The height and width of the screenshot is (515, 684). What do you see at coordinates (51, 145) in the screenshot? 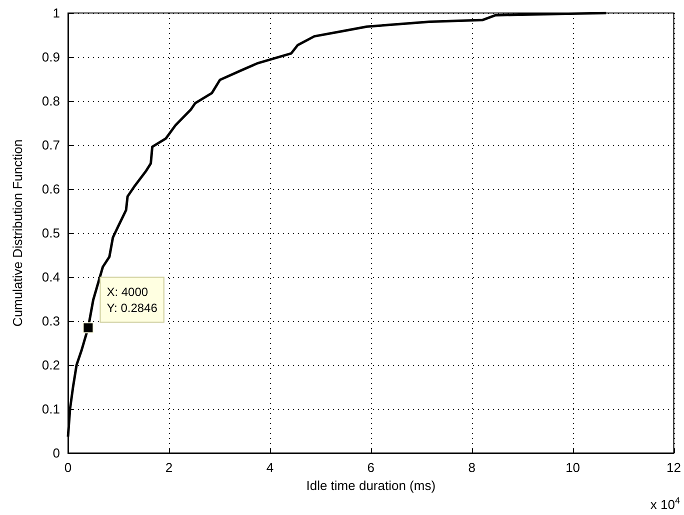
I see `y-tick-label: 0.7` at bounding box center [51, 145].